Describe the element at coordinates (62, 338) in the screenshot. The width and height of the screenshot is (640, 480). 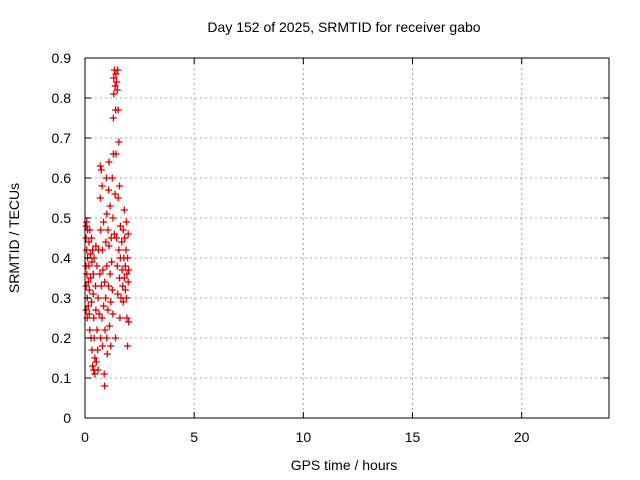
I see `y-tick-label: 0.2` at that location.